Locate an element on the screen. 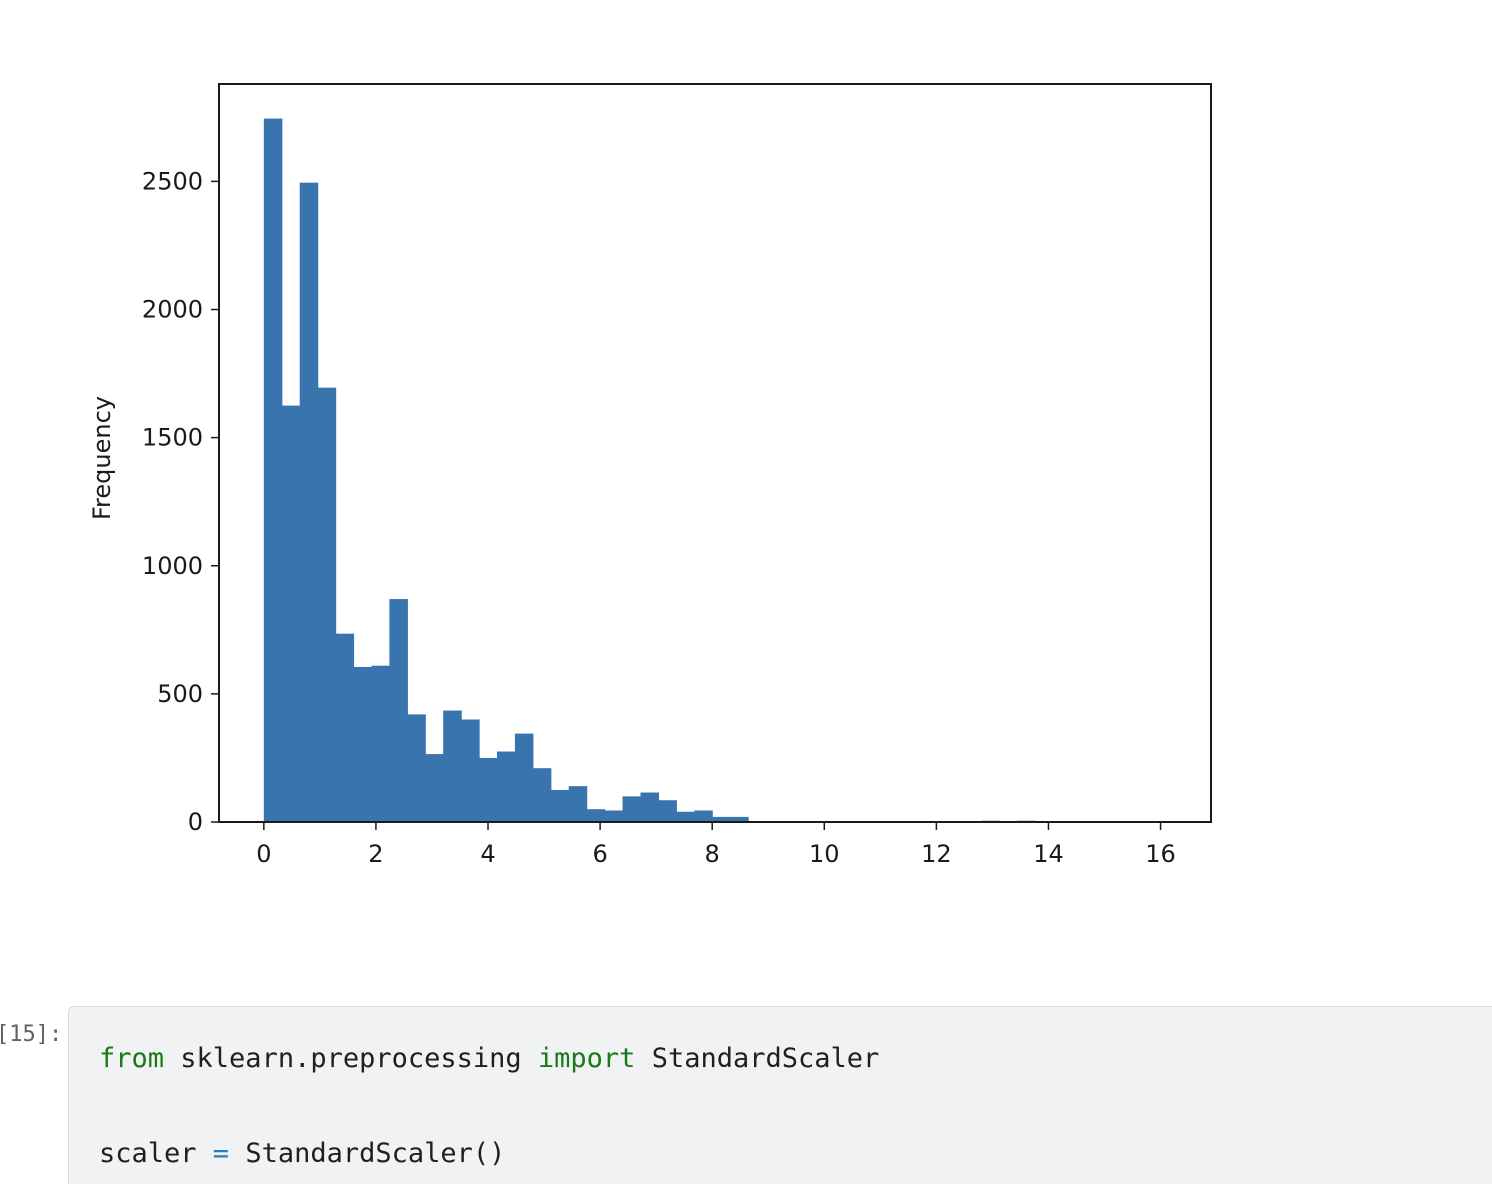 This screenshot has width=1492, height=1184. variable-name: scaler is located at coordinates (156, 1153).